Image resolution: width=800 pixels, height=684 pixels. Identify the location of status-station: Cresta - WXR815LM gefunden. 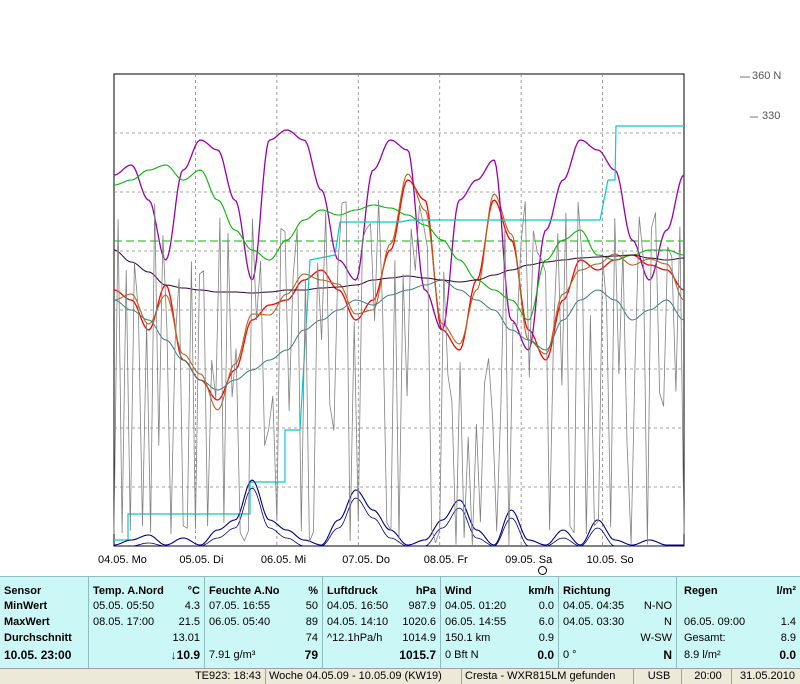
(547, 676).